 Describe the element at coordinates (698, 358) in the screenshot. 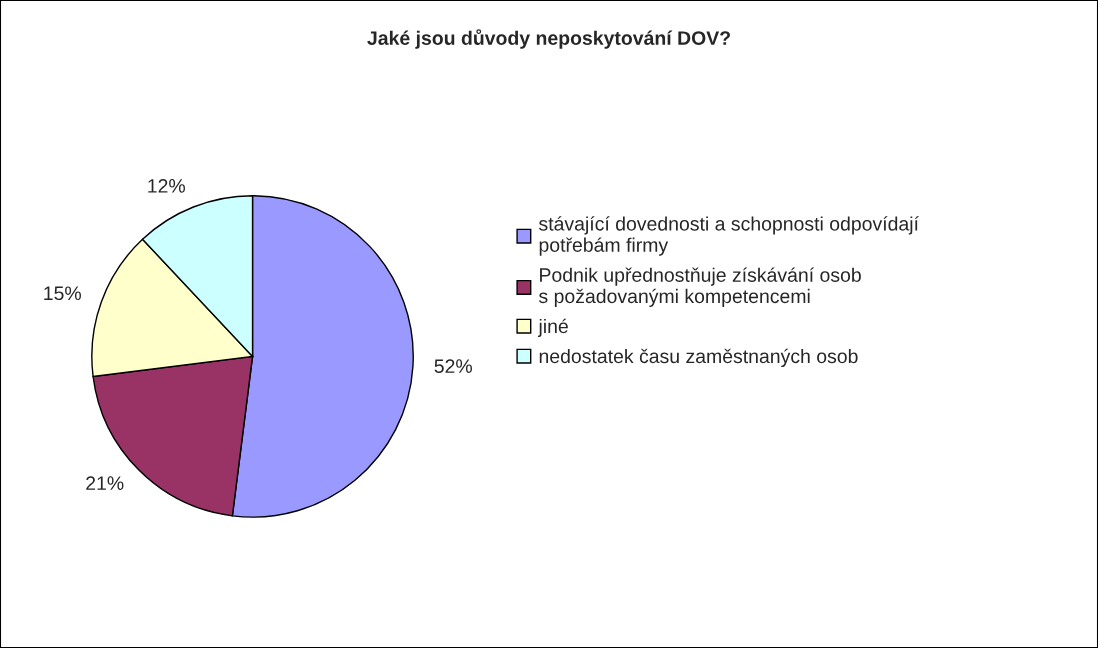

I see `legend-label: nedostatek času zaměstnaných osob` at that location.